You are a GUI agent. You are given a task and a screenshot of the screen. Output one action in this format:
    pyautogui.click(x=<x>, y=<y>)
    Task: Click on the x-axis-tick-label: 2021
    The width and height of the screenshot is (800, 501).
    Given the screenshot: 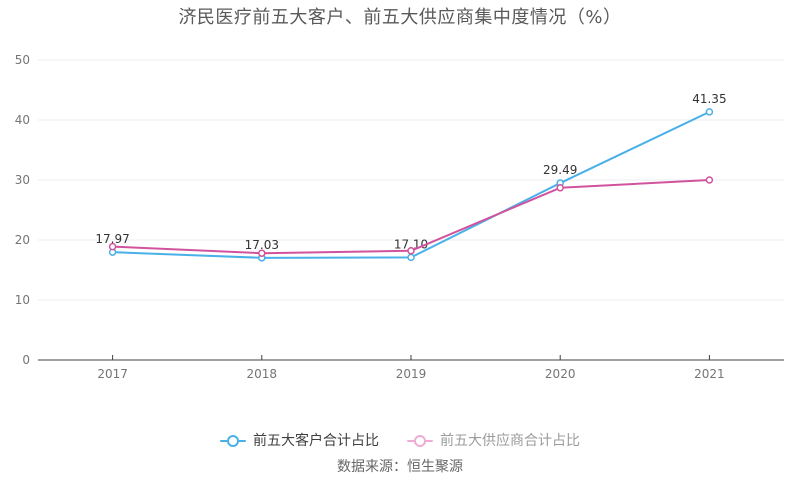 What is the action you would take?
    pyautogui.click(x=709, y=374)
    